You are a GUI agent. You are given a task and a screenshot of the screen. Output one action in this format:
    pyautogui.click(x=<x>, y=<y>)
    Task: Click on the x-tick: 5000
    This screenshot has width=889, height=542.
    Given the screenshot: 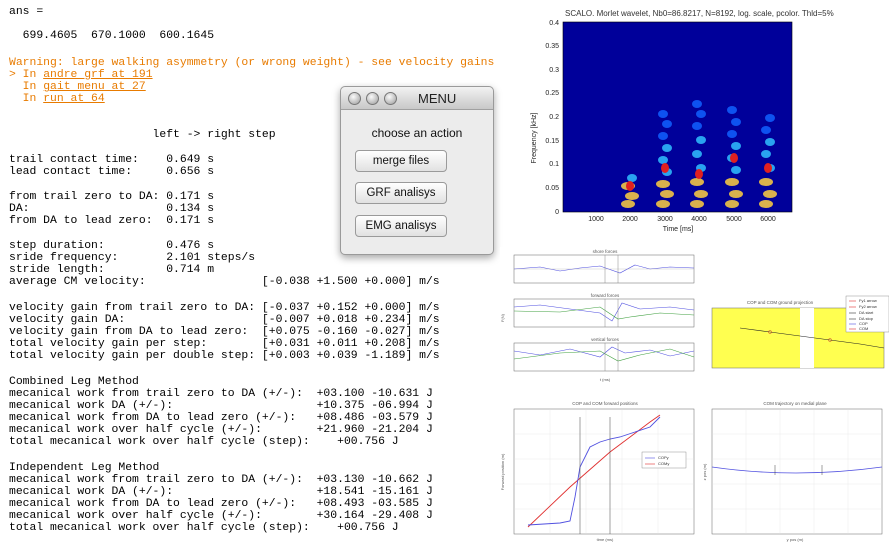 What is the action you would take?
    pyautogui.click(x=734, y=219)
    